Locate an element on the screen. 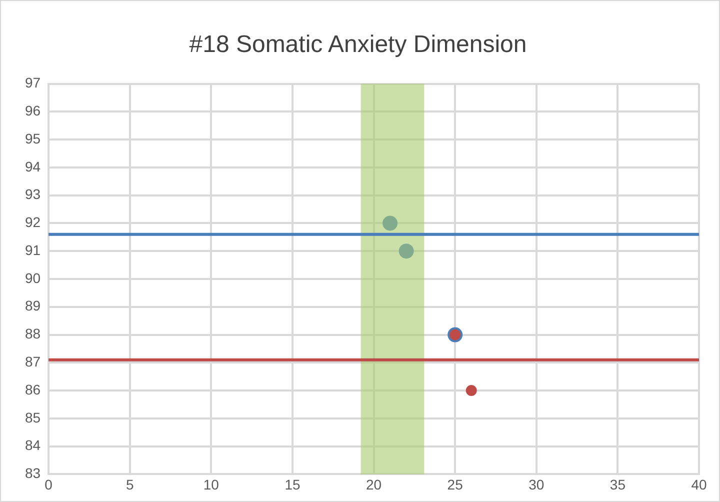  y-tick-label: 93 is located at coordinates (32, 194).